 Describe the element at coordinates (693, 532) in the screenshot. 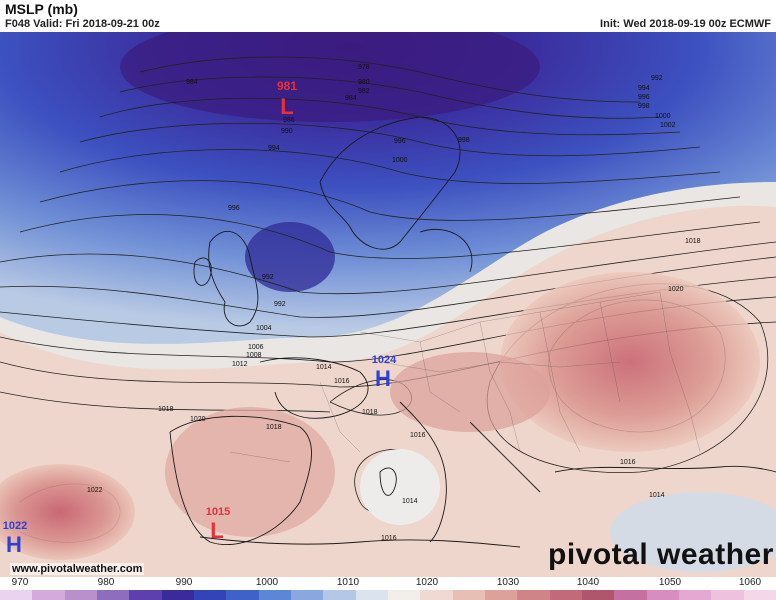

I see `turkey-low-region` at that location.